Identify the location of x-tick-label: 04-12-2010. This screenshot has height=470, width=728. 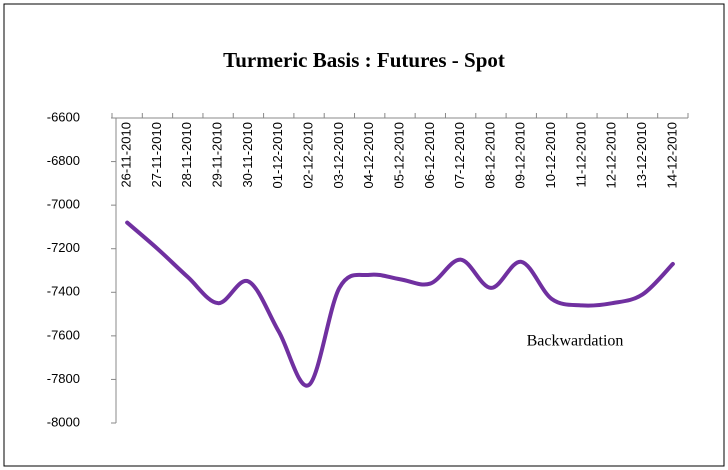
(368, 155).